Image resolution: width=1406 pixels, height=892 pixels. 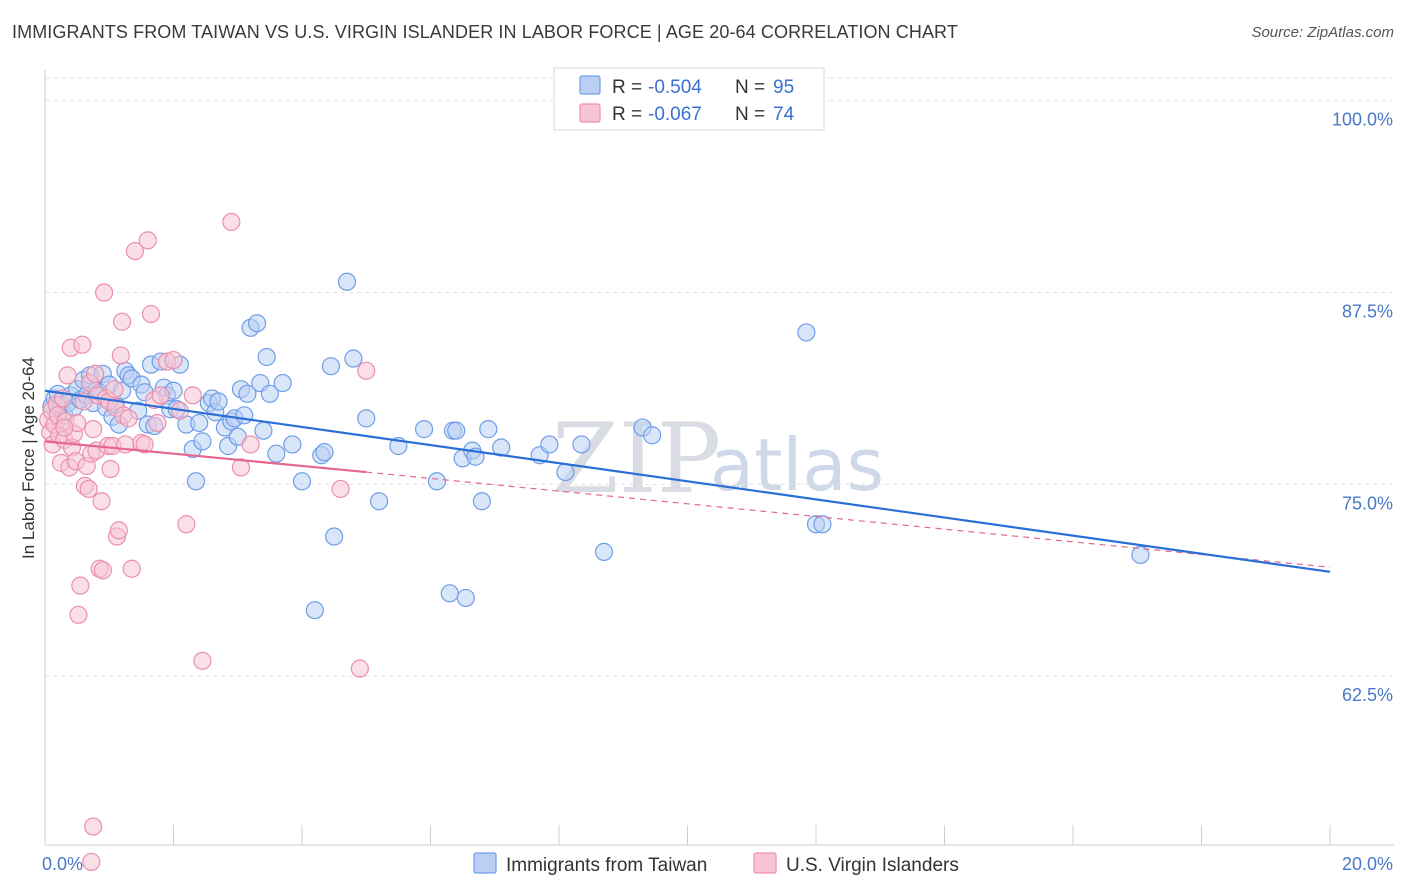 What do you see at coordinates (28, 458) in the screenshot?
I see `y-axis-label: In Labor Force | Age 20-64` at bounding box center [28, 458].